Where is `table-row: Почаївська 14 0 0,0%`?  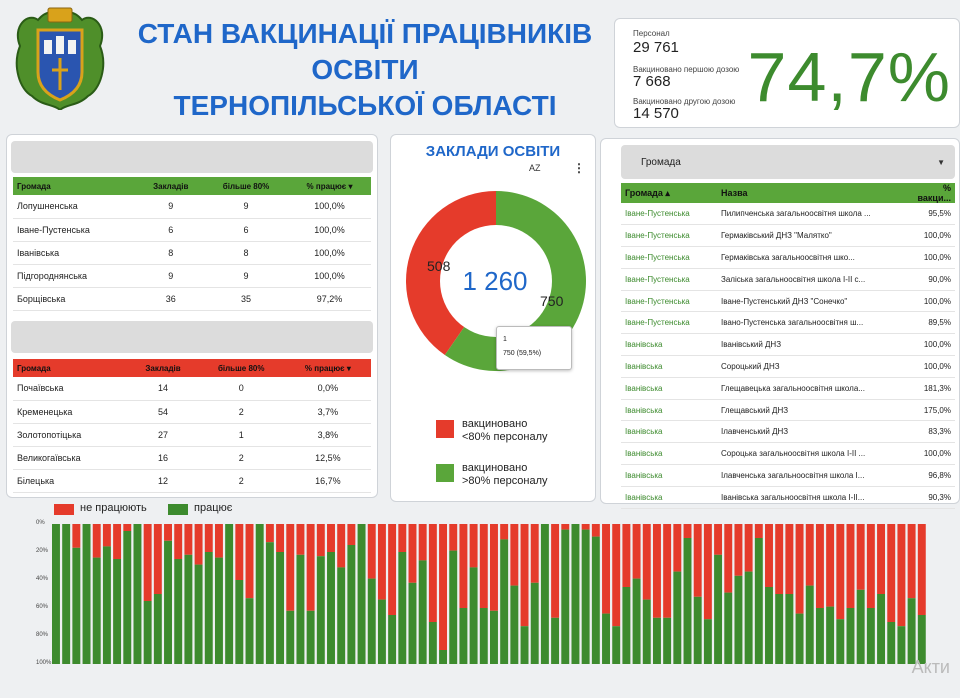 table-row: Почаївська 14 0 0,0% is located at coordinates (192, 389).